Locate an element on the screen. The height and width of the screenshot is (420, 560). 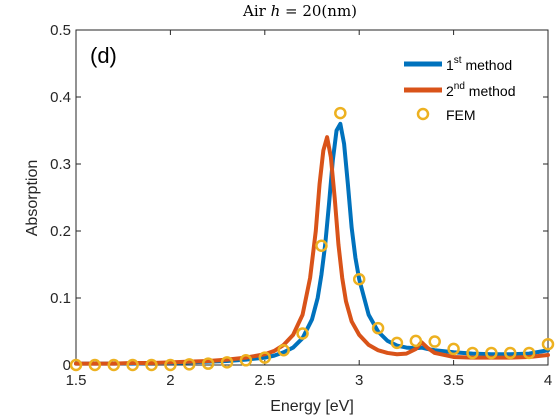
title-variable: h is located at coordinates (276, 11).